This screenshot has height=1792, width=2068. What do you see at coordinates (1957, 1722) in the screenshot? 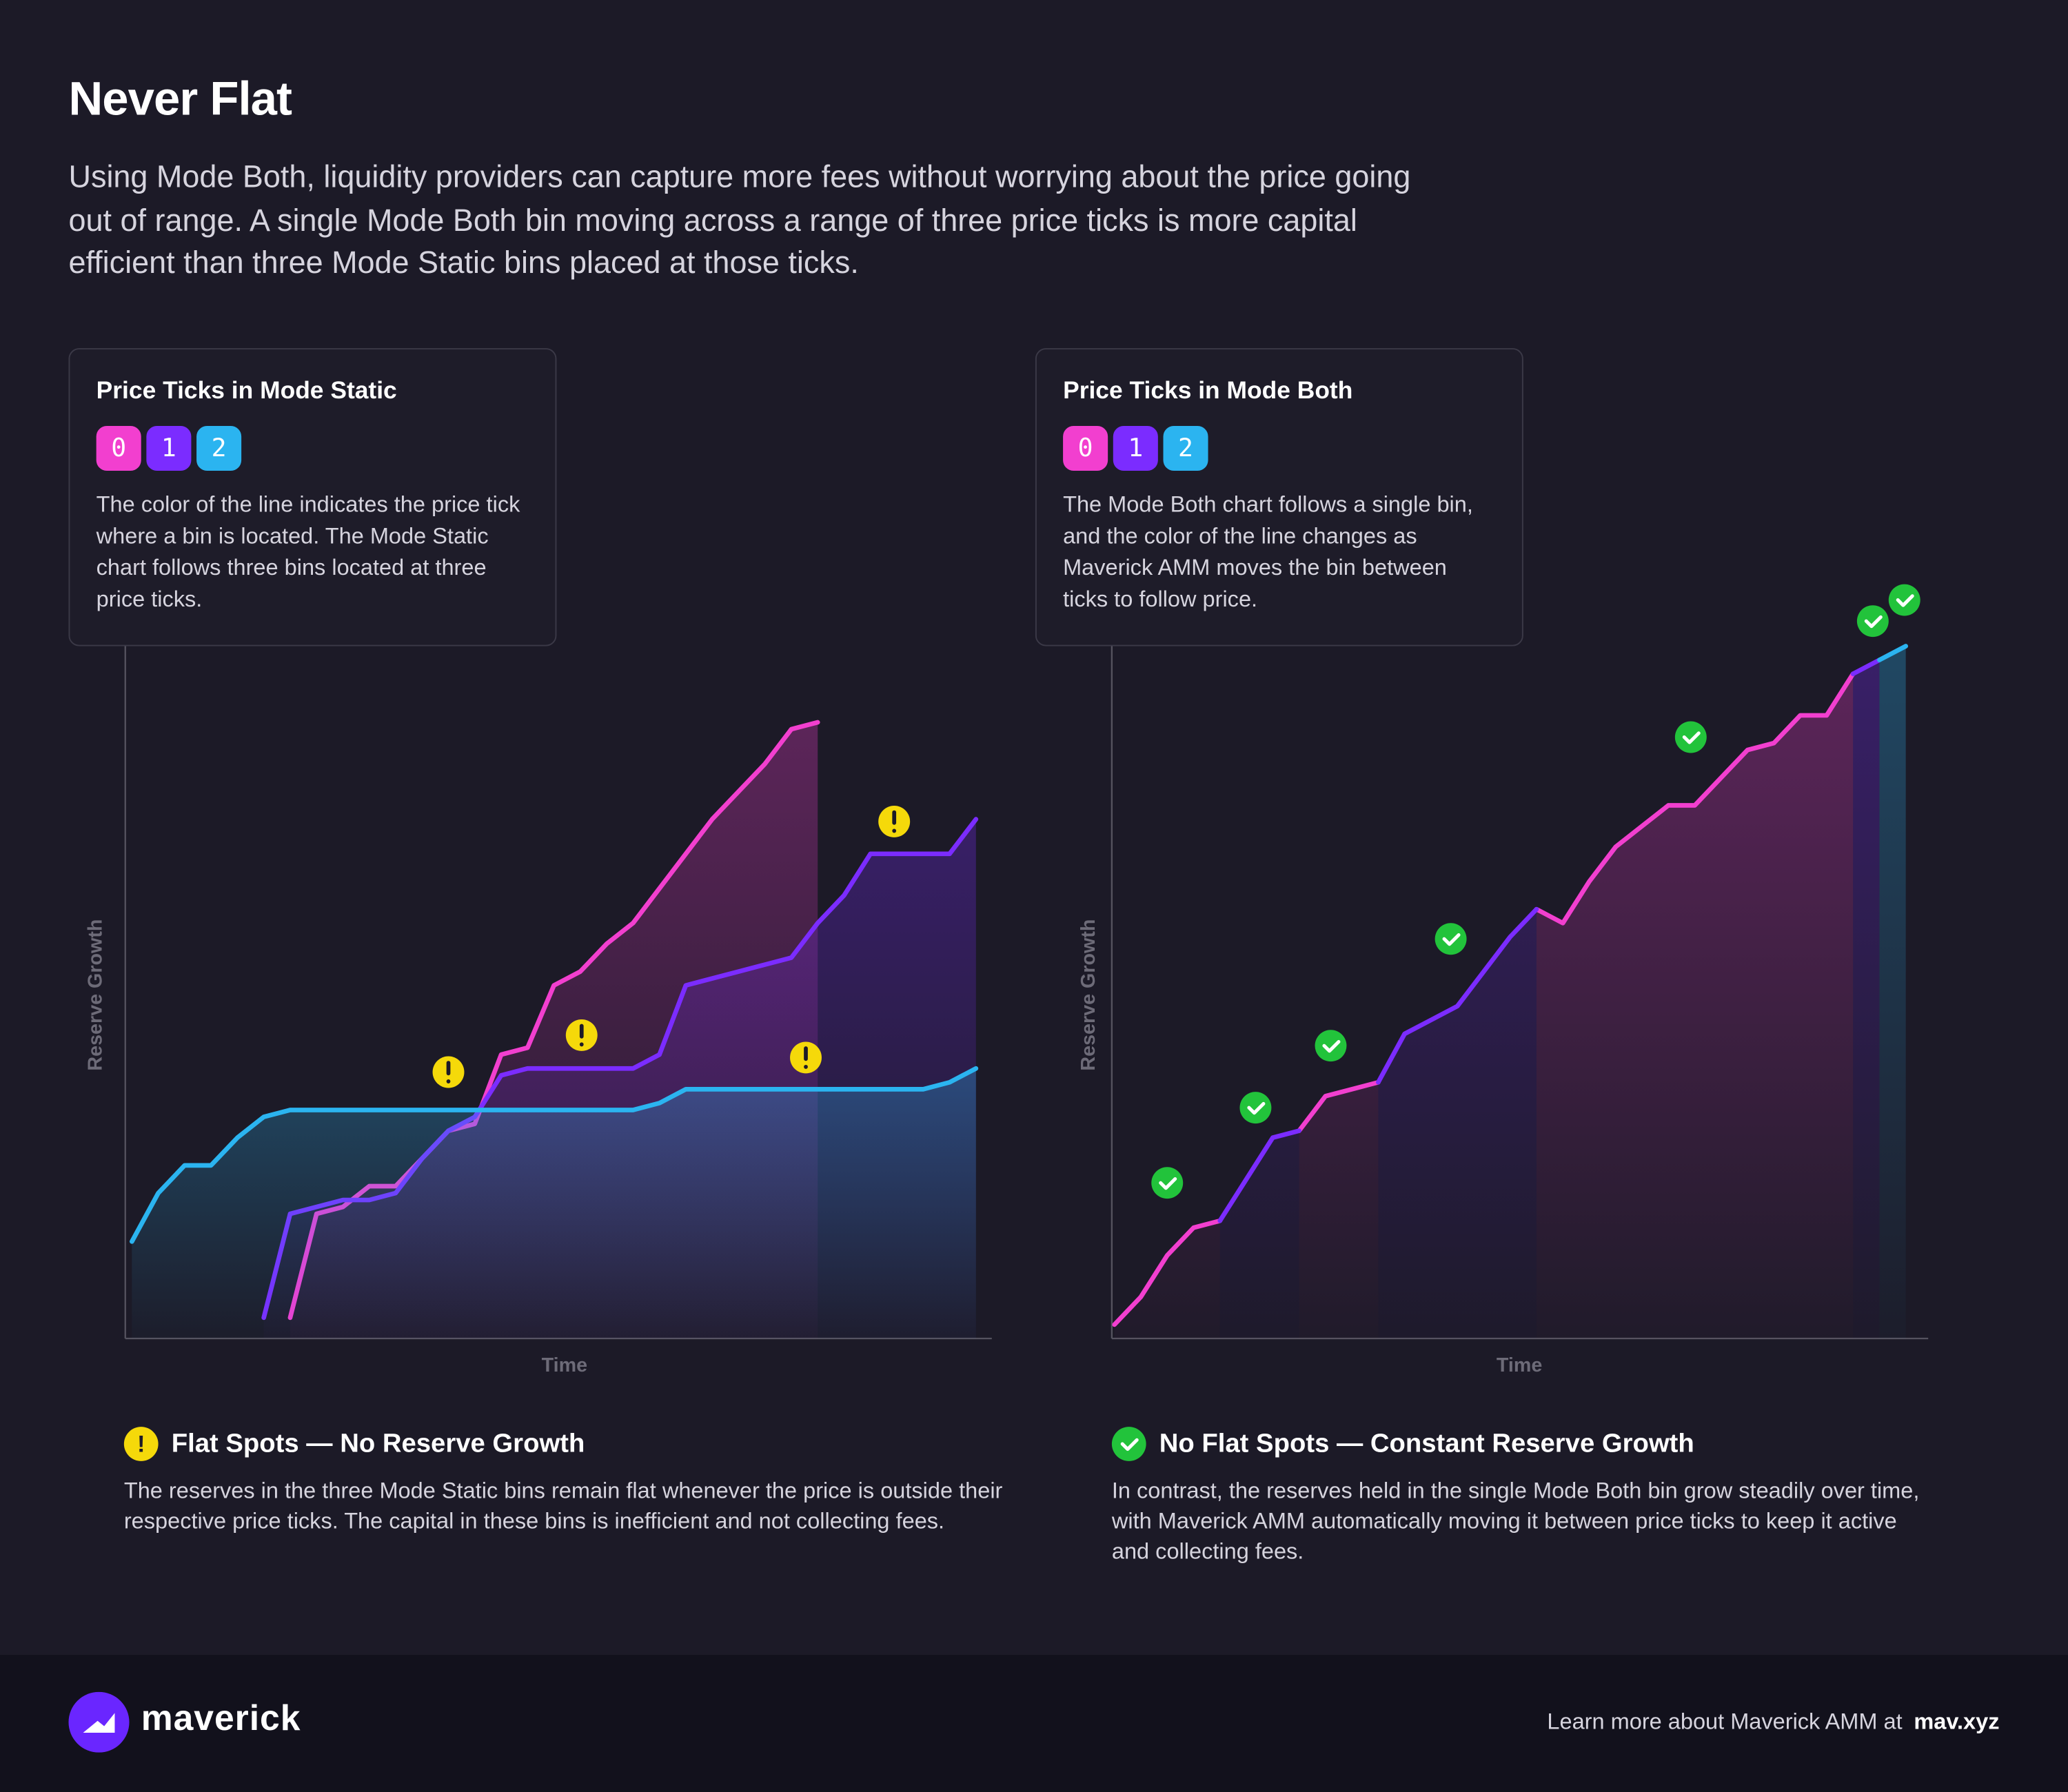
I see `footer-link: mav.xyz` at bounding box center [1957, 1722].